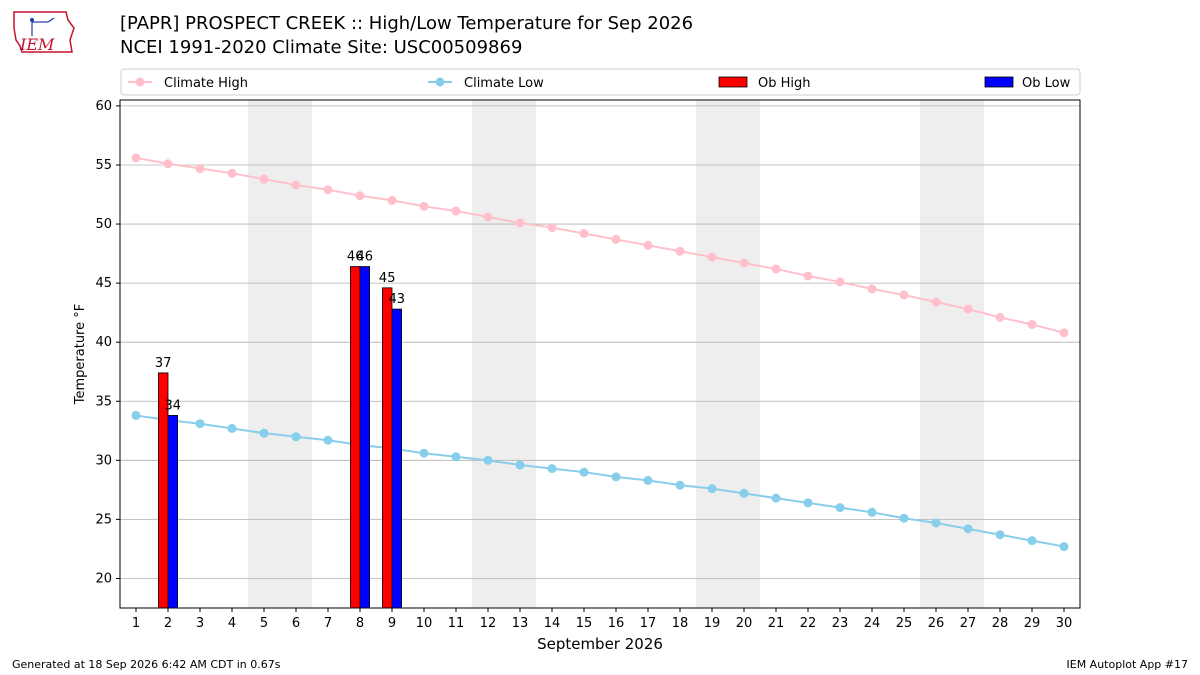 Image resolution: width=1200 pixels, height=675 pixels. Describe the element at coordinates (103, 342) in the screenshot. I see `y-tick-label-40: 40` at that location.